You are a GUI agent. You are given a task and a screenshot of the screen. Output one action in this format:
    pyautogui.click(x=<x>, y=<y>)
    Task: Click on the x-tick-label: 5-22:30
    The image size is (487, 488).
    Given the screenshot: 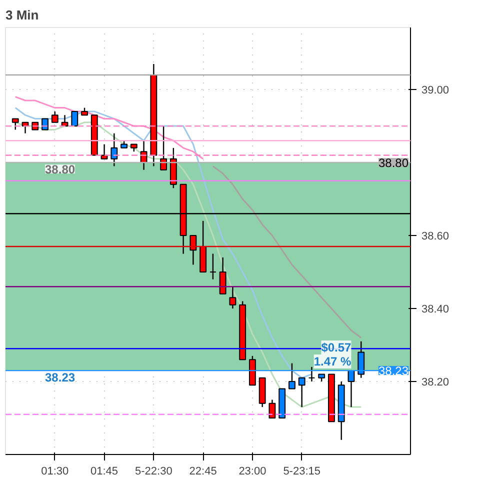 What is the action you would take?
    pyautogui.click(x=153, y=472)
    